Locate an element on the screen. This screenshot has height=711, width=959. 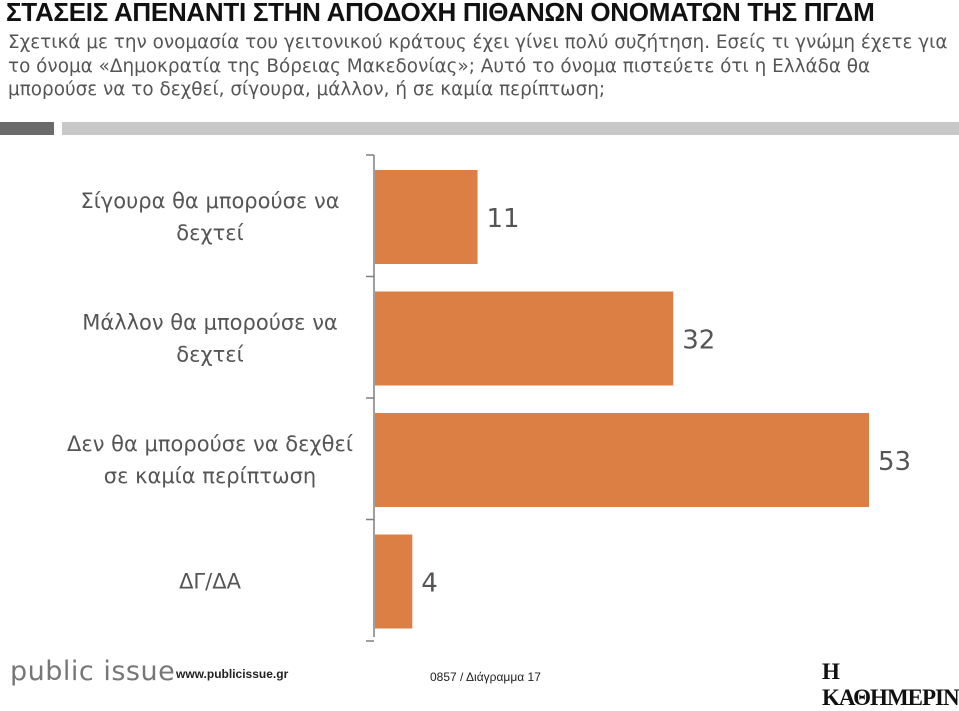
category-label-1: Μάλλον θα μπορούσε να δεχτεί is located at coordinates (210, 339).